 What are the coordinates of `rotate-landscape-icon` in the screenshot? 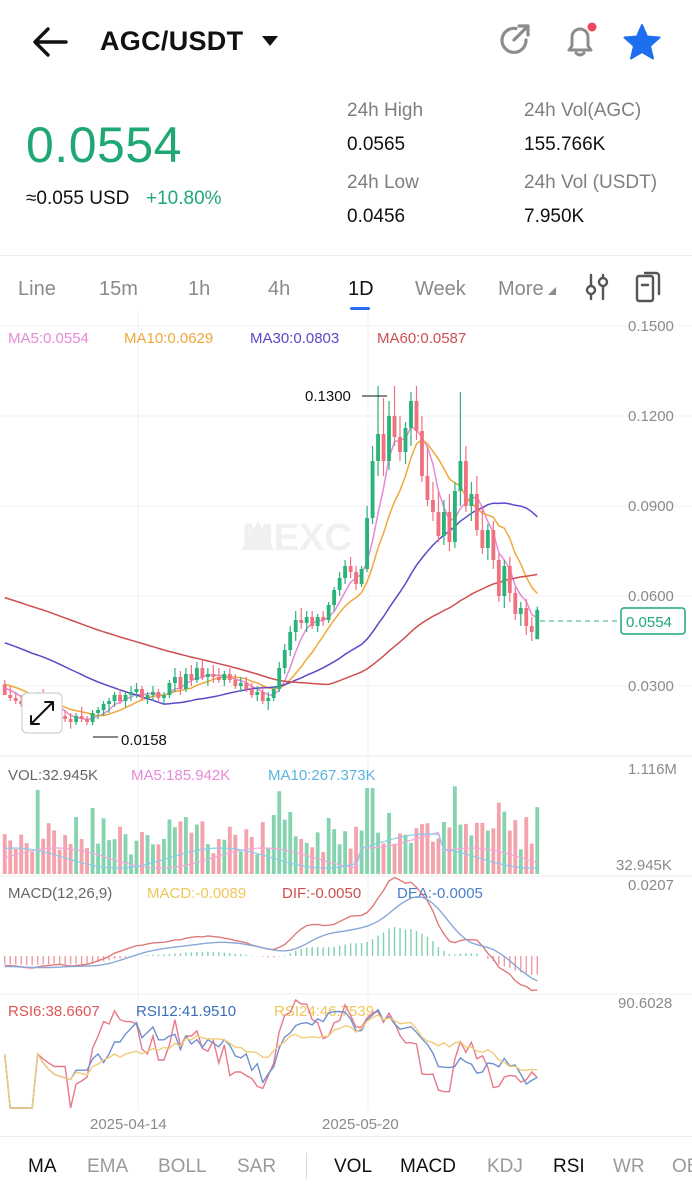 It's located at (648, 287).